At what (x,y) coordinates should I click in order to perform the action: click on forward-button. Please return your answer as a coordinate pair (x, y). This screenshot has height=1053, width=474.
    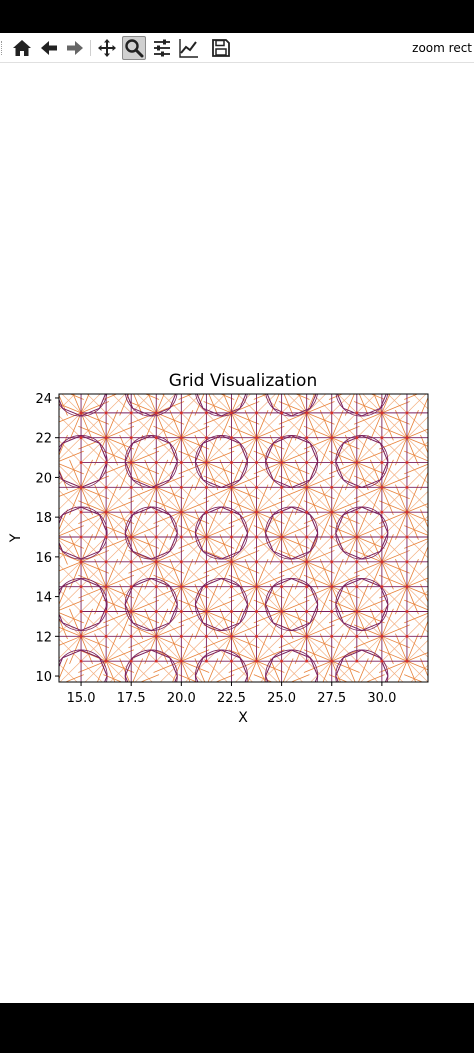
    Looking at the image, I should click on (75, 48).